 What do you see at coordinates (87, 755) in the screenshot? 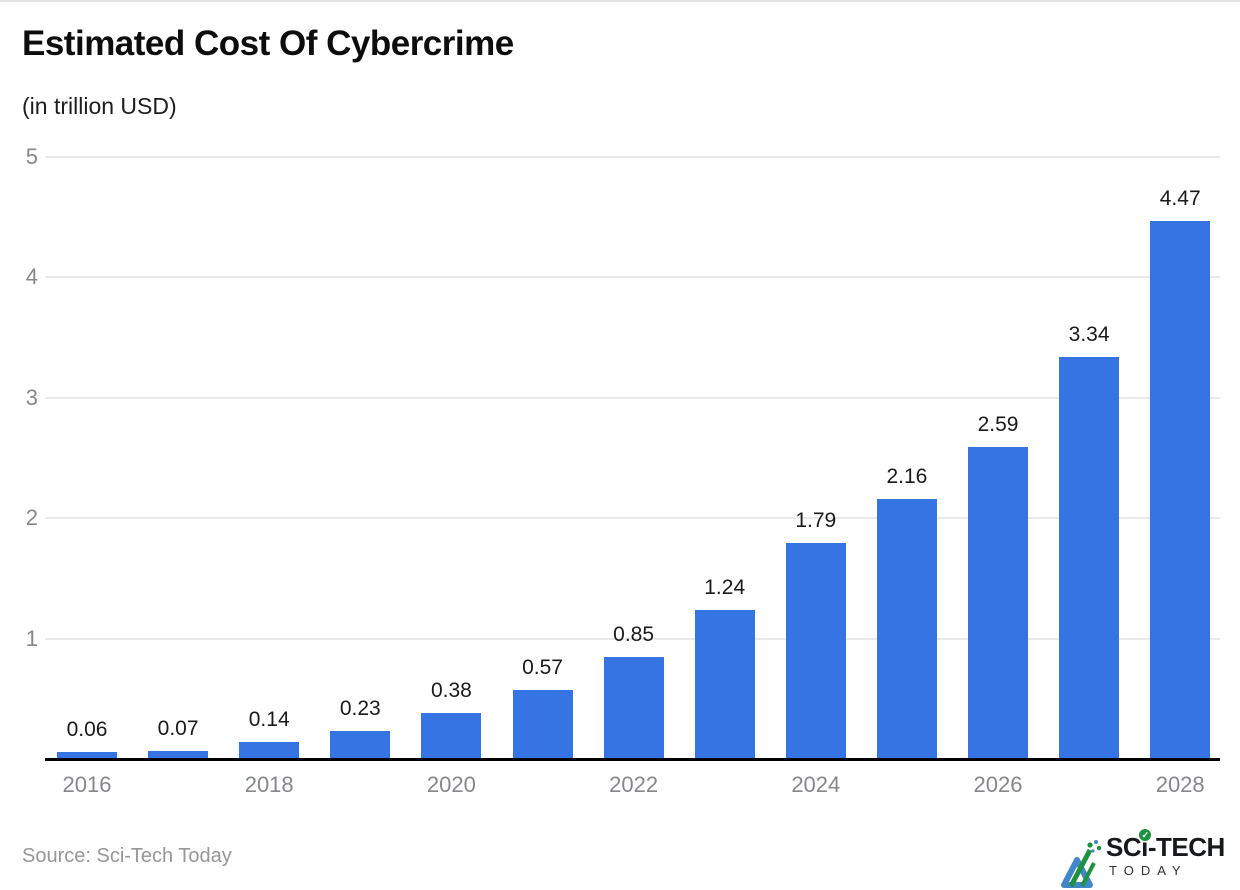
I see `bar-2016` at bounding box center [87, 755].